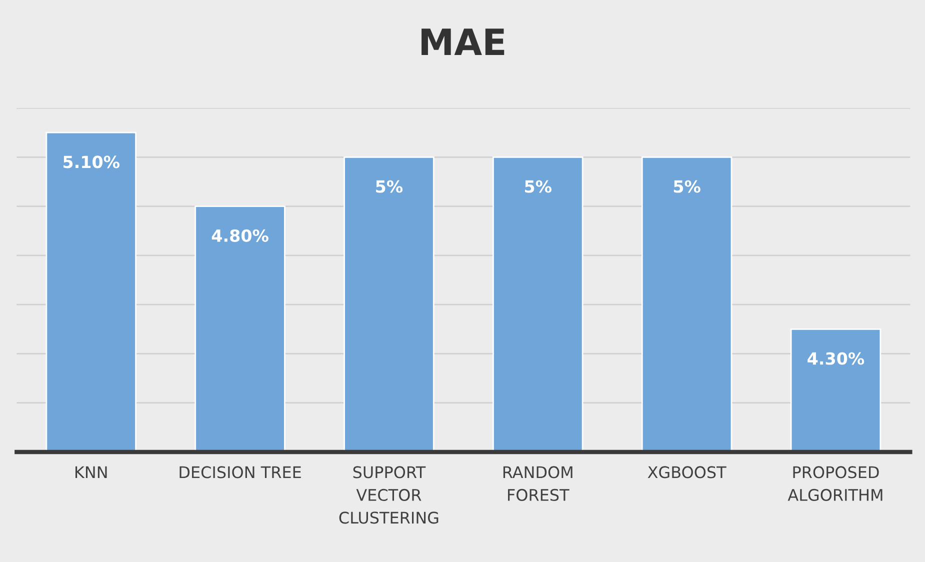  I want to click on chart-title: MAE, so click(463, 41).